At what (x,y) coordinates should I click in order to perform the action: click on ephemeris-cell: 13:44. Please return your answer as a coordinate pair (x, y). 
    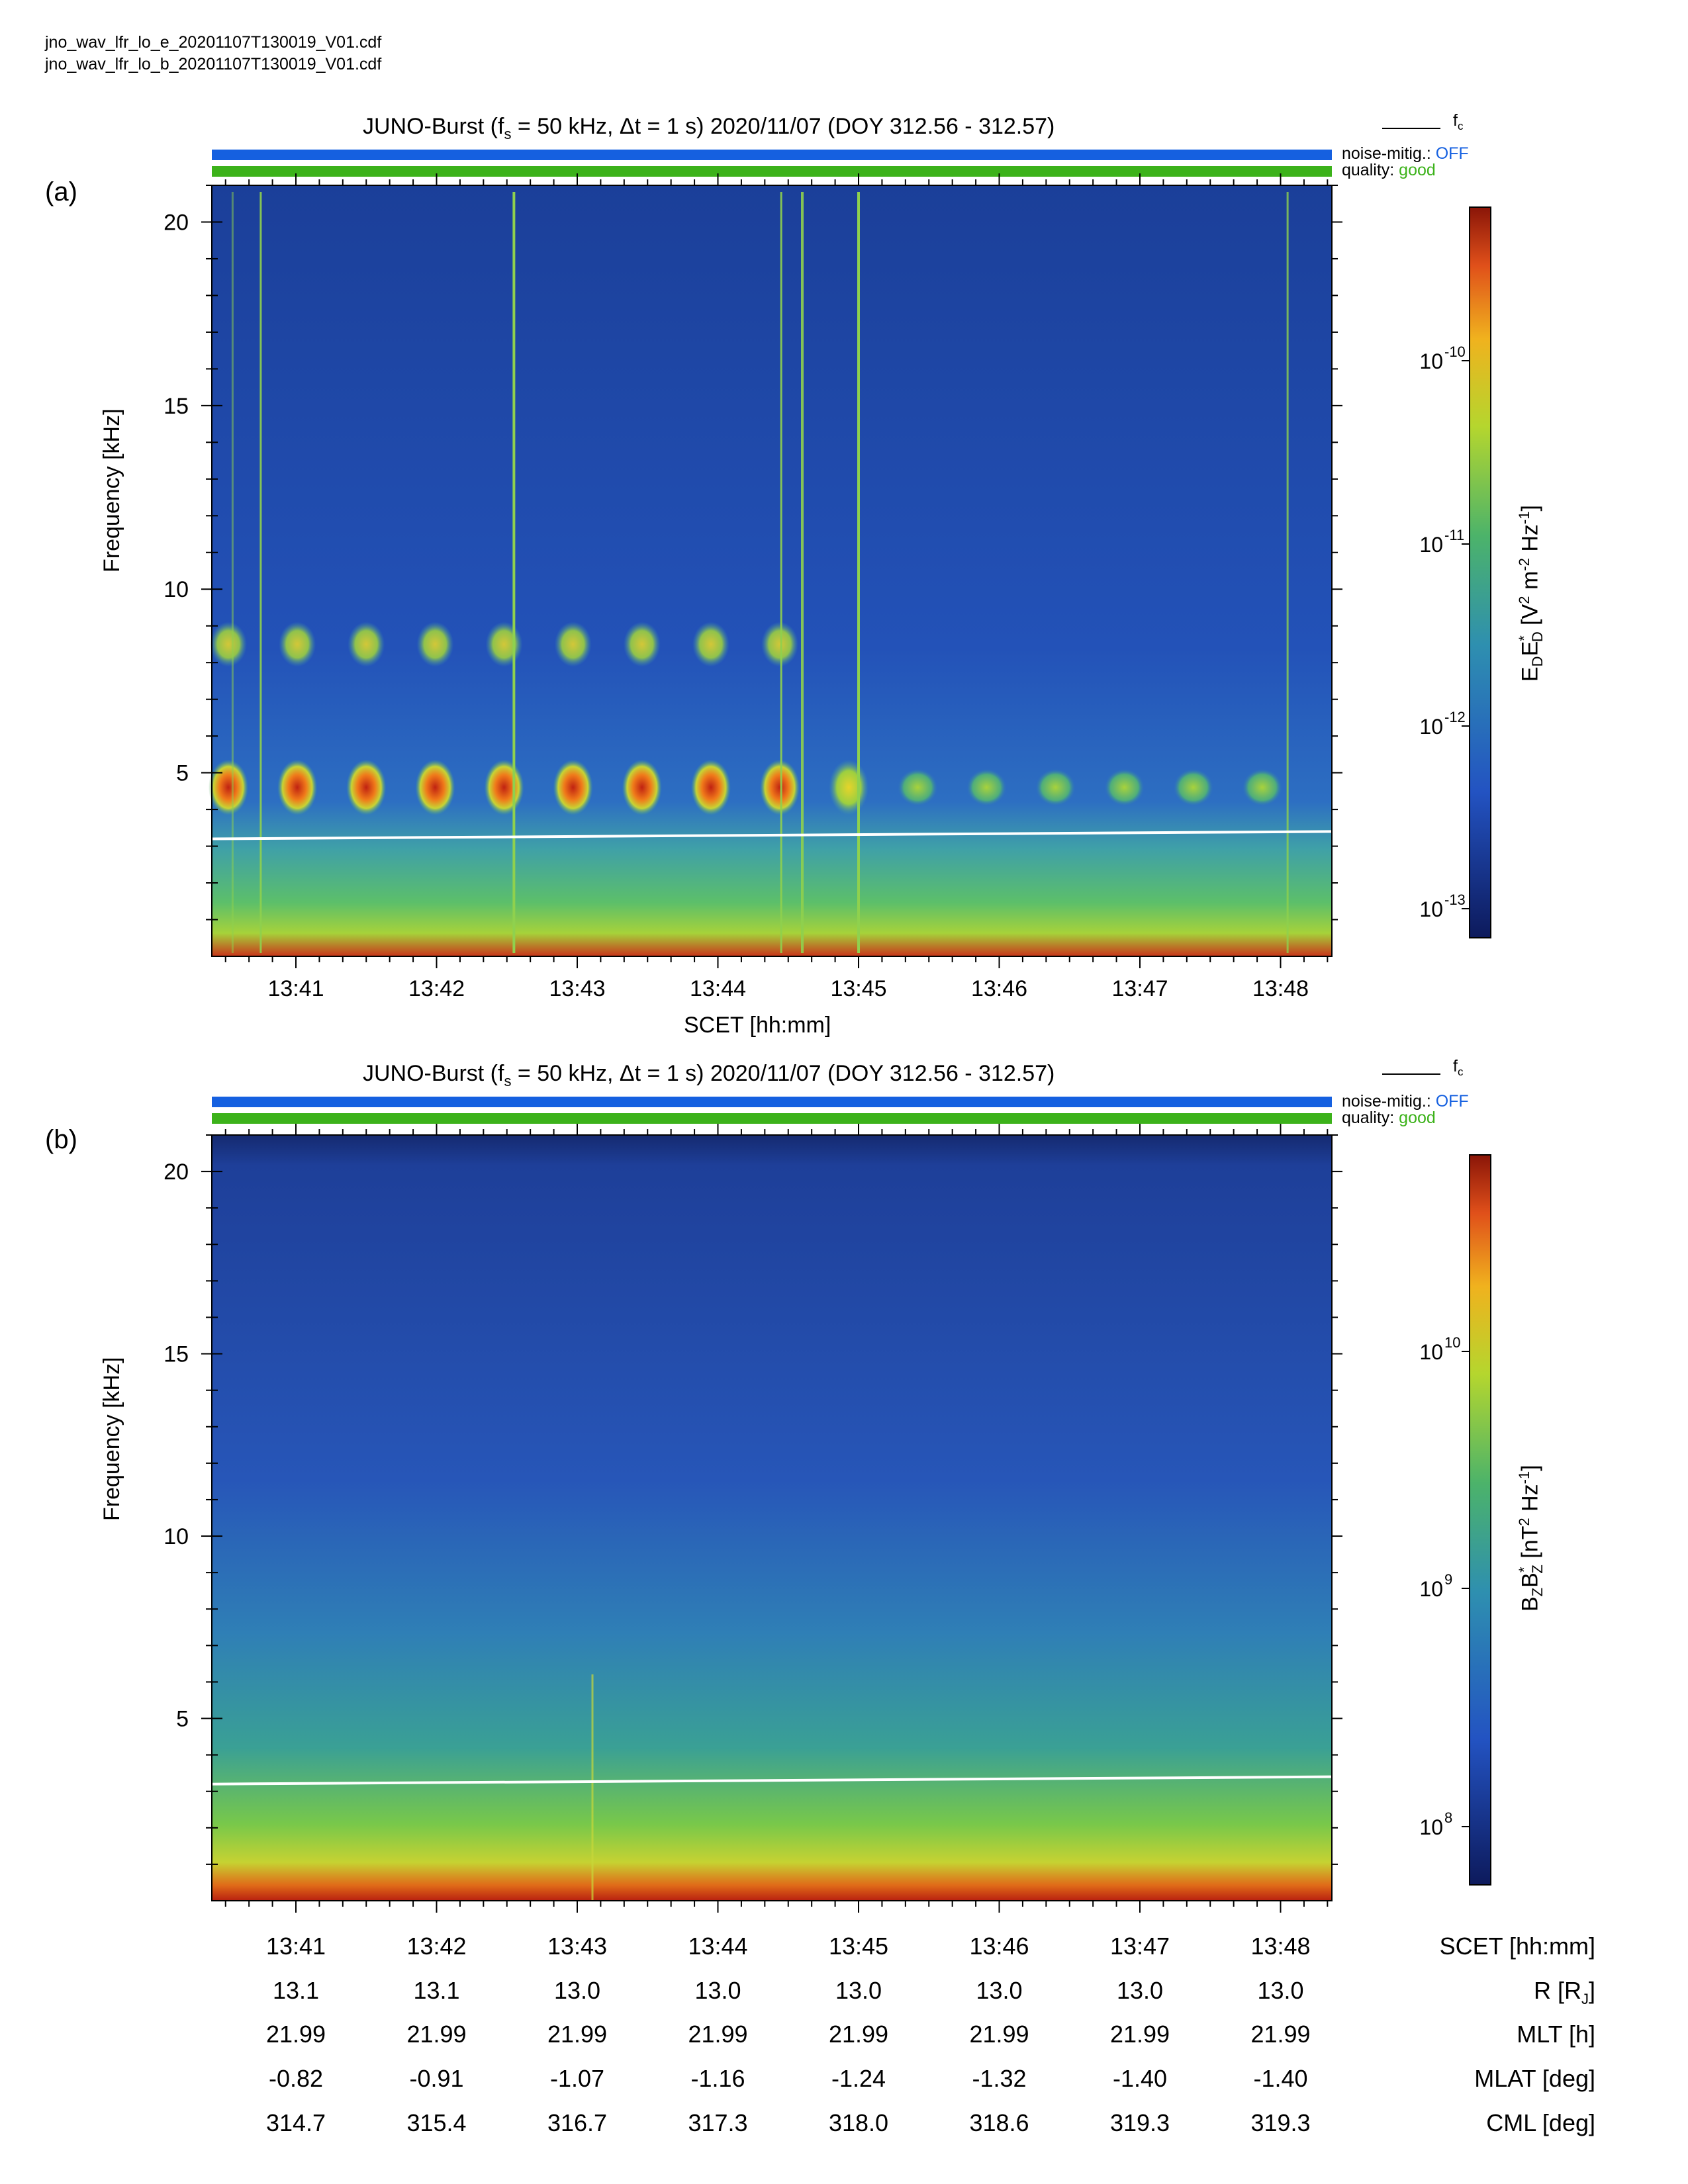
    Looking at the image, I should click on (718, 1946).